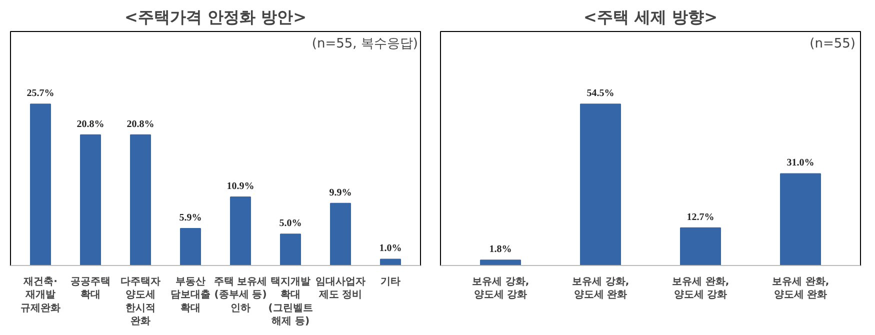 The height and width of the screenshot is (335, 875). What do you see at coordinates (390, 248) in the screenshot?
I see `data-label: 1.0%` at bounding box center [390, 248].